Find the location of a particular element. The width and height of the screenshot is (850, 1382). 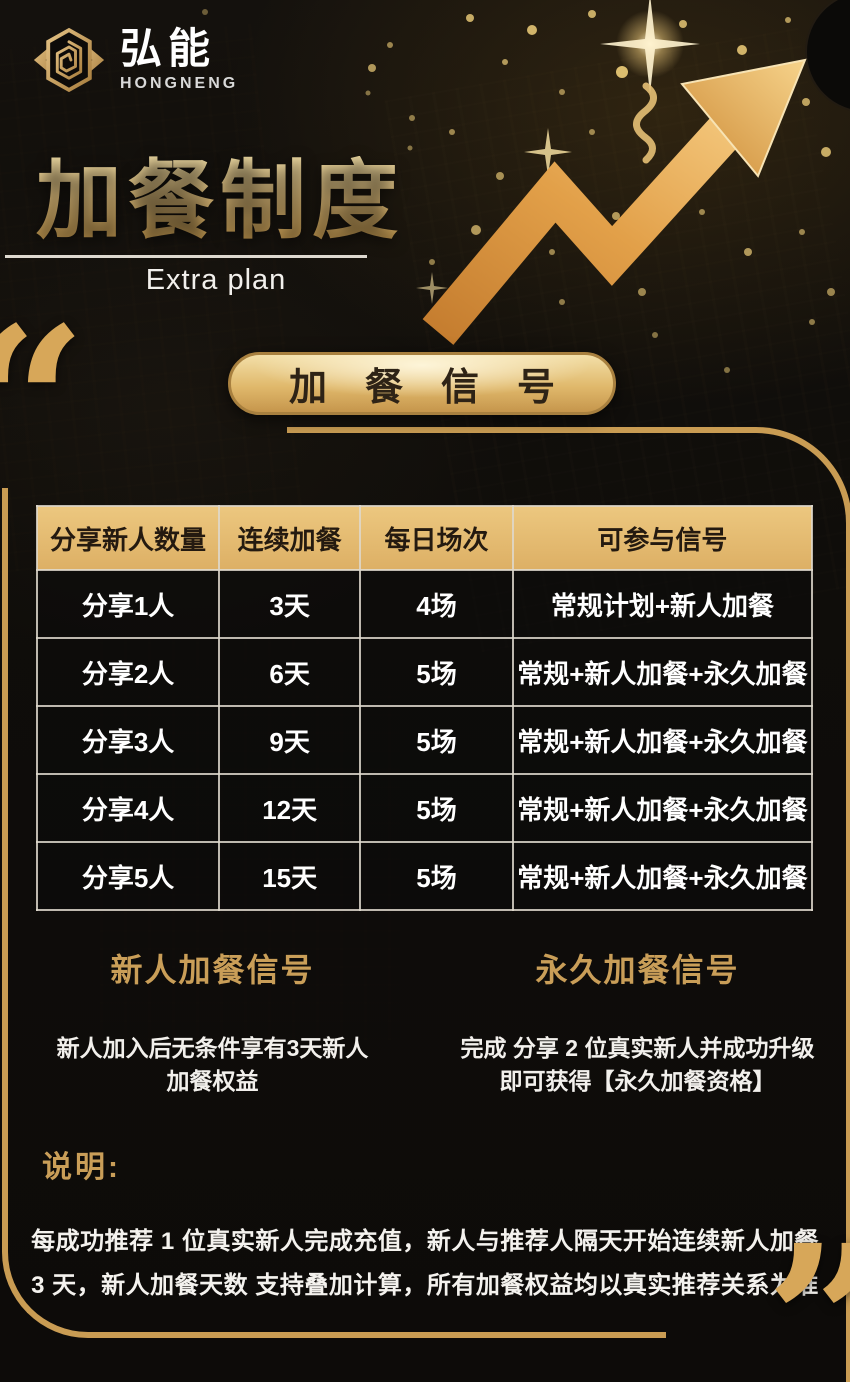

col-header-share-count: 分享新人数量 is located at coordinates (128, 538).